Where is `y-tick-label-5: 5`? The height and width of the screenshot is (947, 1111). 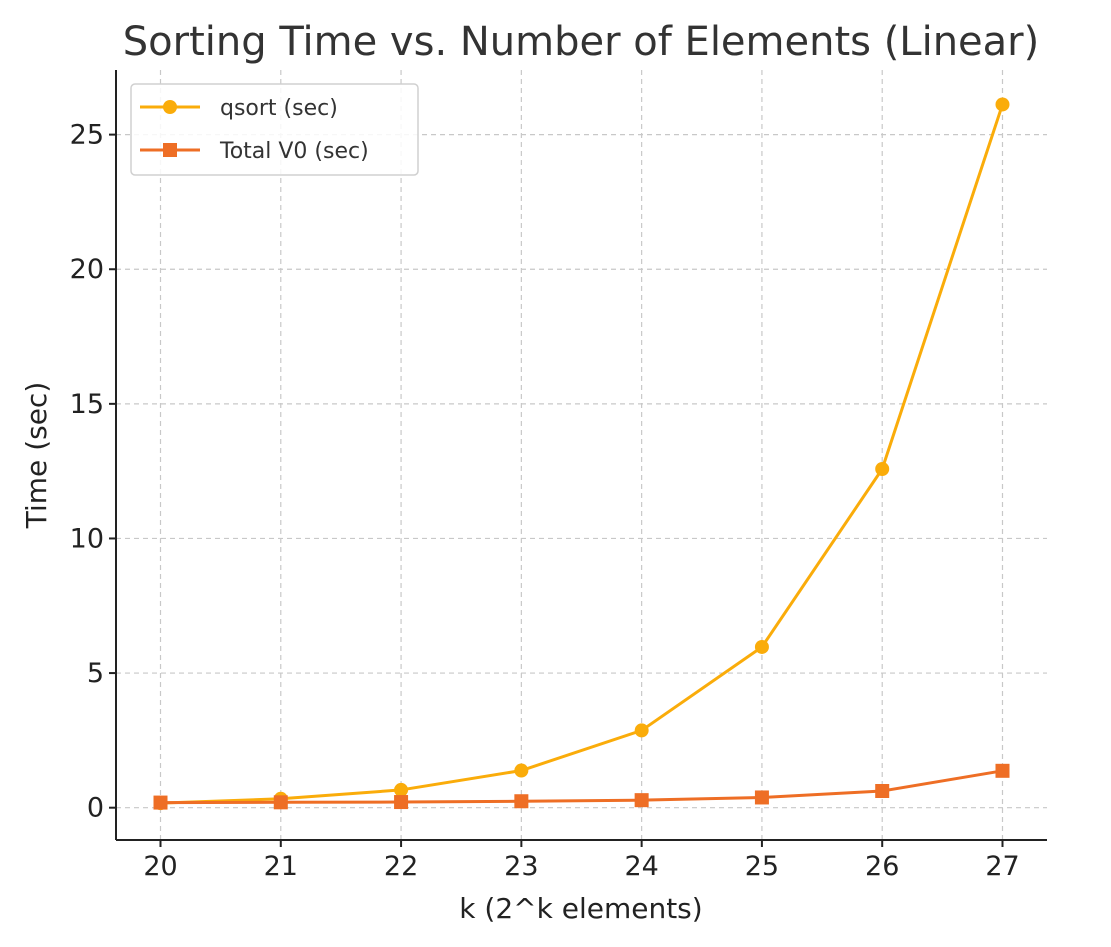 y-tick-label-5: 5 is located at coordinates (95, 673).